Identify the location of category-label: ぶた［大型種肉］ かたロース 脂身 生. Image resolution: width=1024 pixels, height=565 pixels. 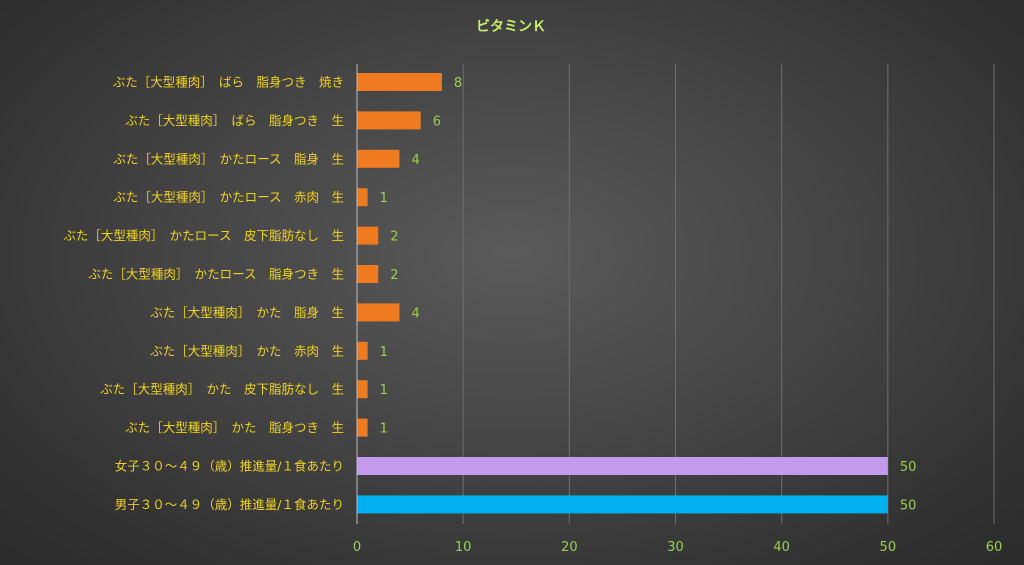
(228, 158).